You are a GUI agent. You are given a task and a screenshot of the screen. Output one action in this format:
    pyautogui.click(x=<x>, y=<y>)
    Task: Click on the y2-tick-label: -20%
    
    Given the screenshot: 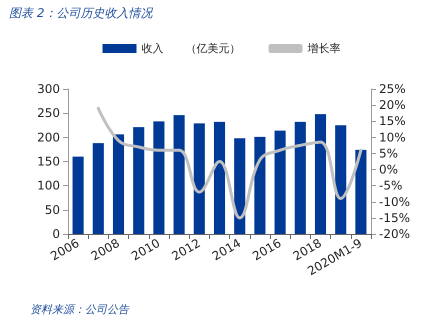 What is the action you would take?
    pyautogui.click(x=394, y=234)
    